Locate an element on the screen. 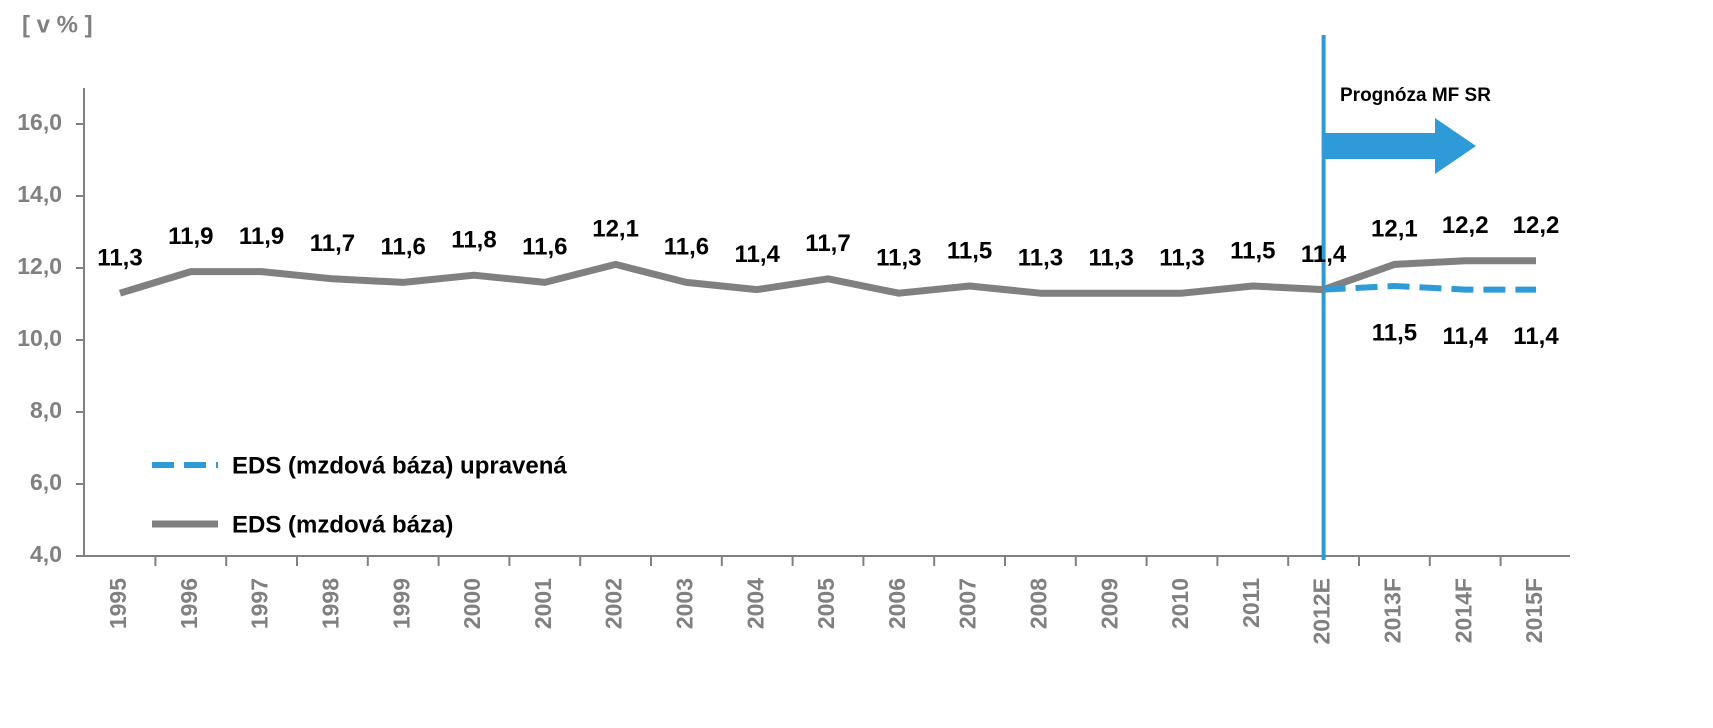 This screenshot has height=728, width=1713. x-tick-label: 2015F is located at coordinates (1534, 610).